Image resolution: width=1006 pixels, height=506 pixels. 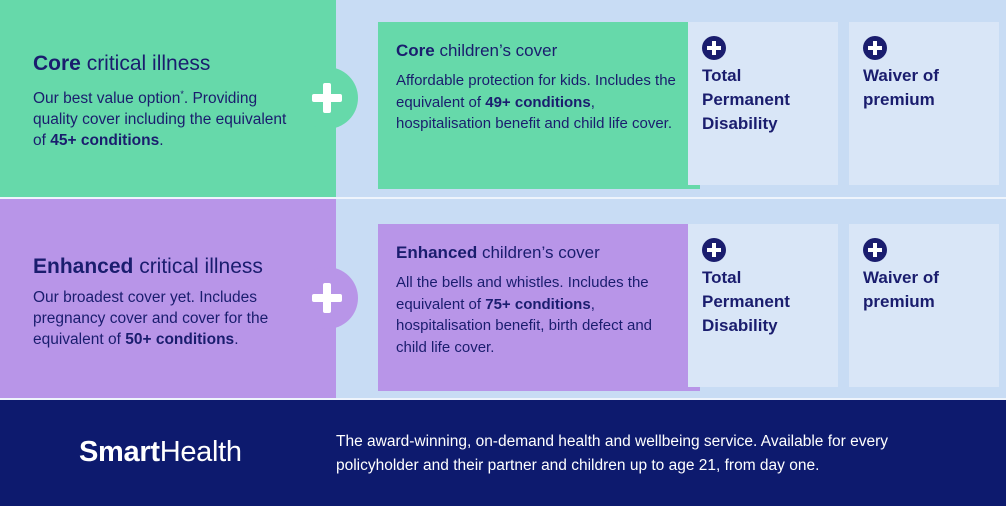 What do you see at coordinates (148, 266) in the screenshot?
I see `enhanced-title: Enhanced critical illness` at bounding box center [148, 266].